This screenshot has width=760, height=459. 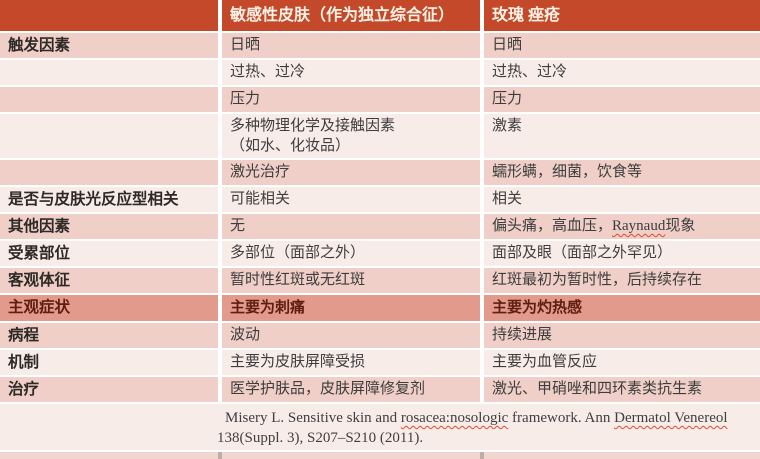 I want to click on row-label-cell: 客观体征, so click(x=109, y=280).